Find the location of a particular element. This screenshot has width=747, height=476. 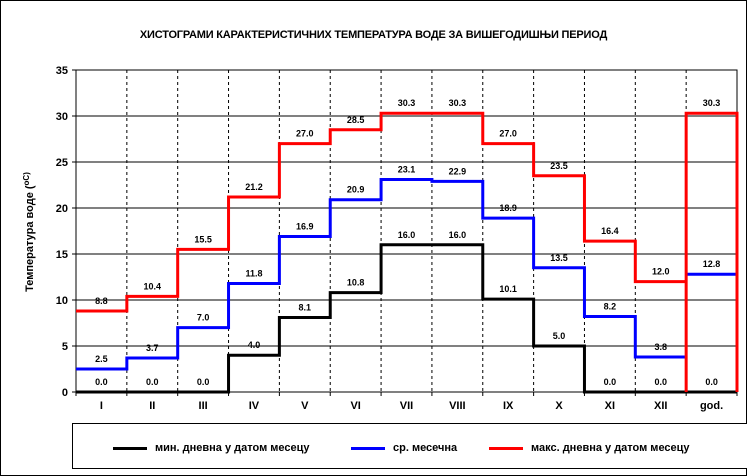

legend-item-avg: ср. месечна is located at coordinates (404, 448).